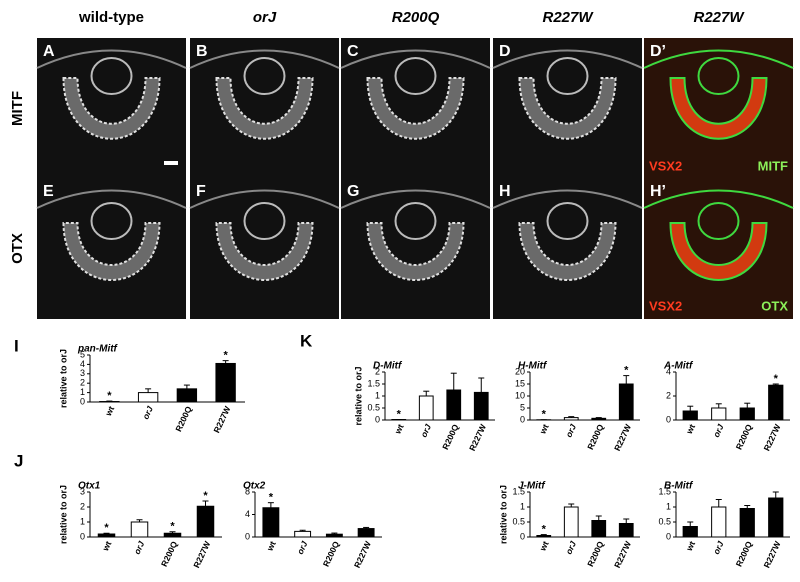 The width and height of the screenshot is (800, 582). Describe the element at coordinates (658, 51) in the screenshot. I see `panel-letter: D’` at that location.